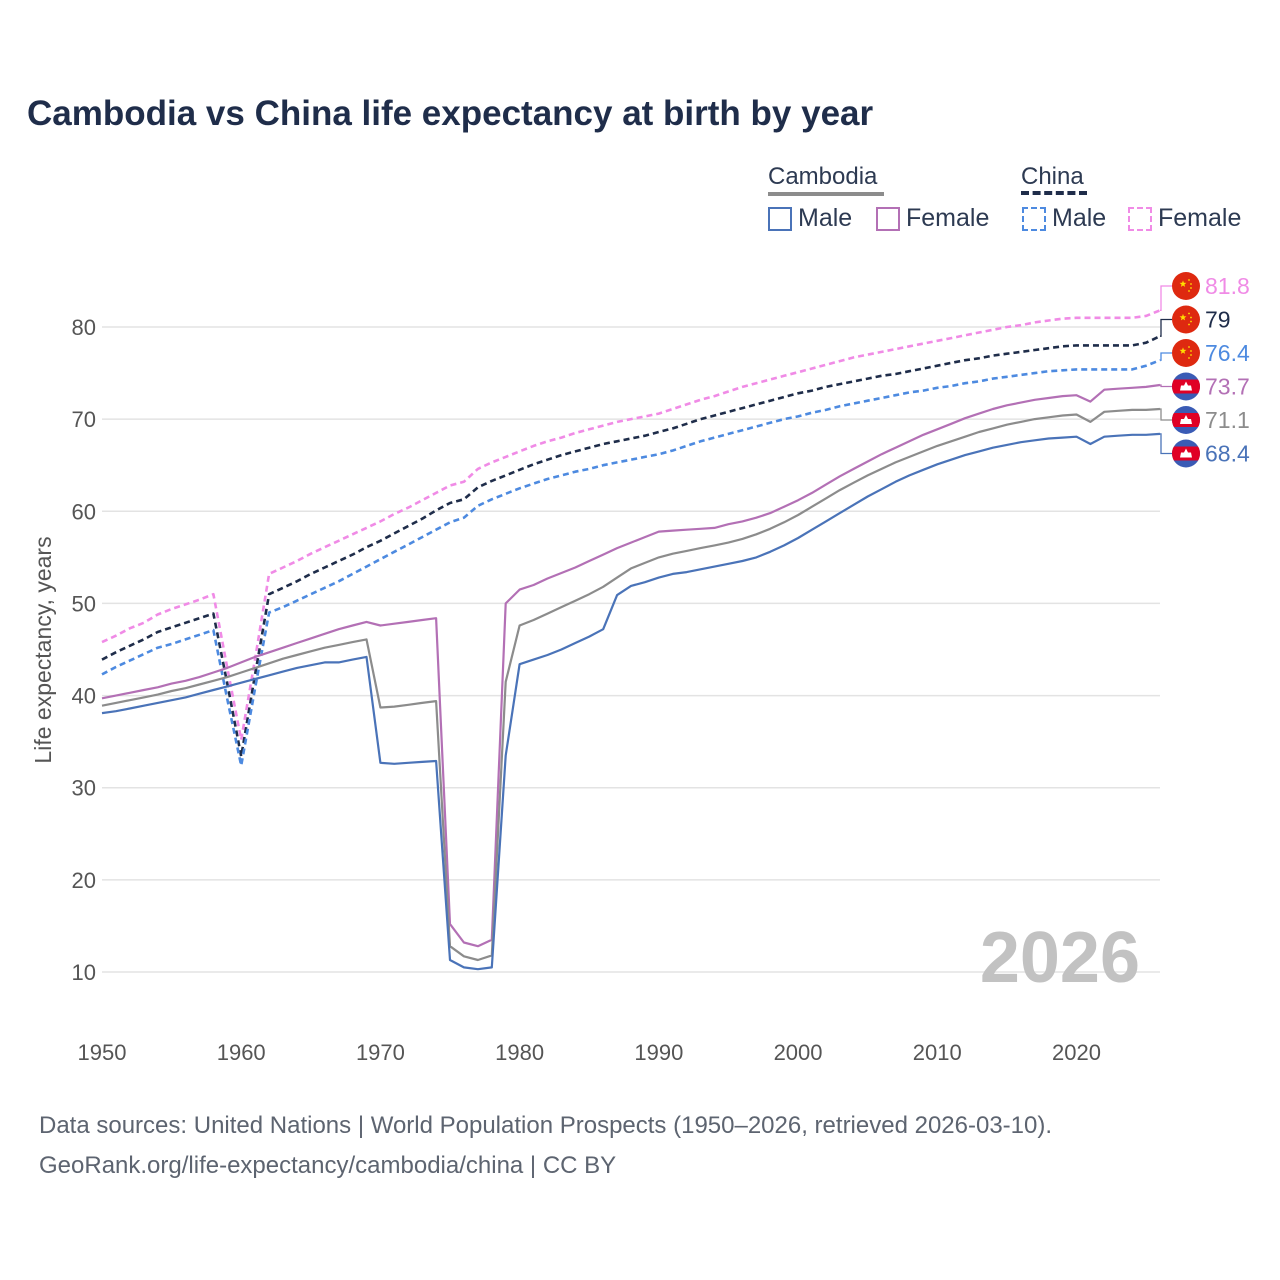 The width and height of the screenshot is (1280, 1280). Describe the element at coordinates (84, 880) in the screenshot. I see `y-tick-label: 20` at that location.